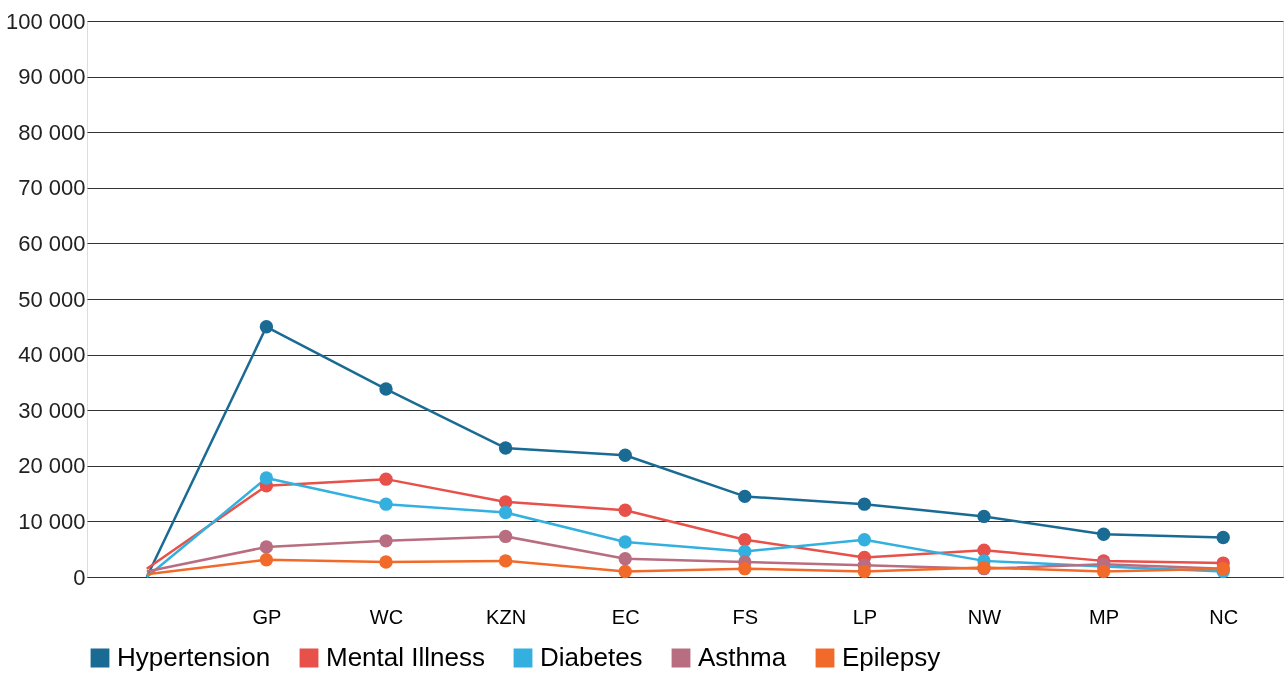 The image size is (1288, 681). I want to click on legend-label: Diabetes, so click(591, 657).